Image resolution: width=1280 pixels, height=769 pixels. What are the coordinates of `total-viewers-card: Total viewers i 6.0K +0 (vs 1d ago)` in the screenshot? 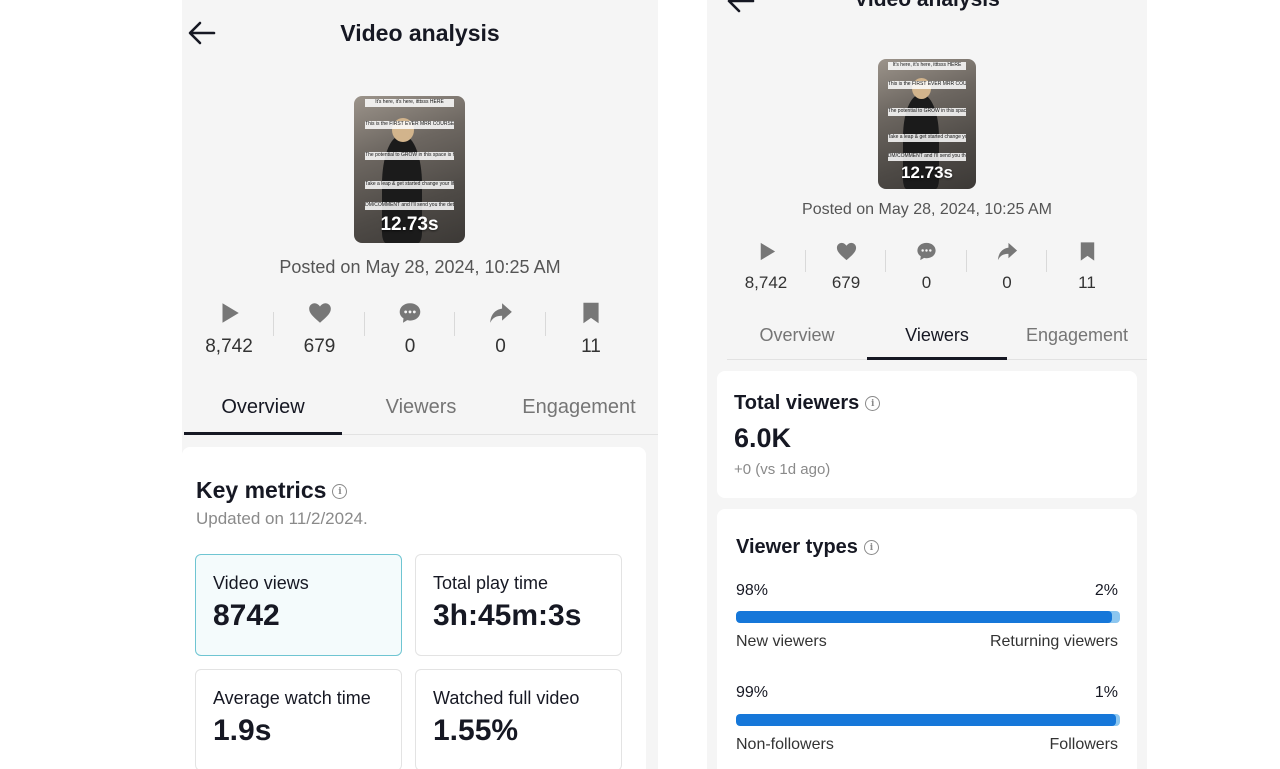 It's located at (927, 434).